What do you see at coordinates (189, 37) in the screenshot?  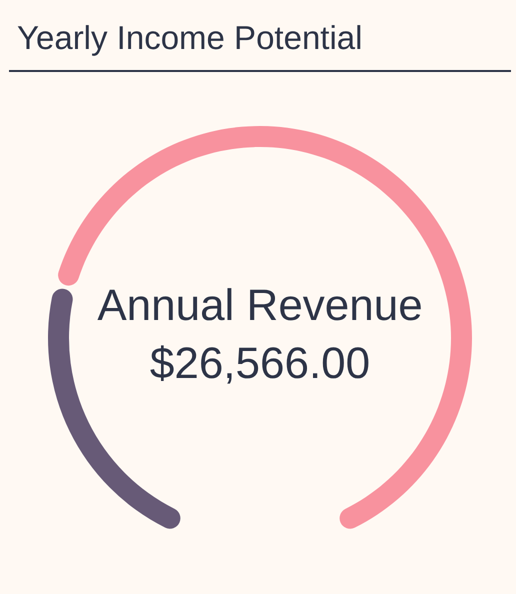 I see `chart-title: Yearly Income Potential` at bounding box center [189, 37].